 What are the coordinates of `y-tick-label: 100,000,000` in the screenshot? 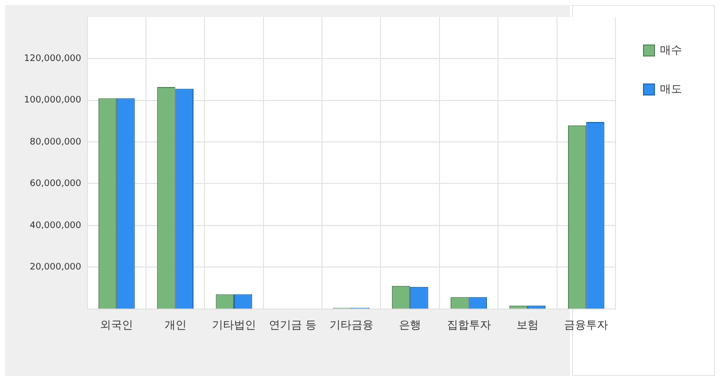 It's located at (53, 101).